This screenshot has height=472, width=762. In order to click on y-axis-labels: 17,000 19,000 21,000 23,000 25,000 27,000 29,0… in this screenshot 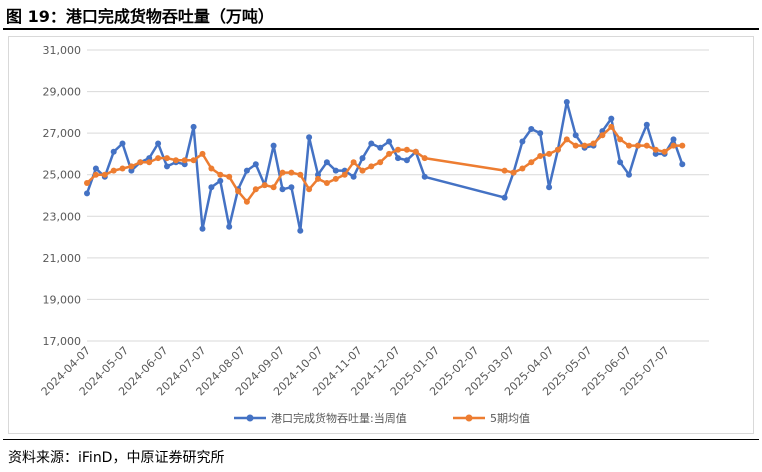, I will do `click(62, 196)`.